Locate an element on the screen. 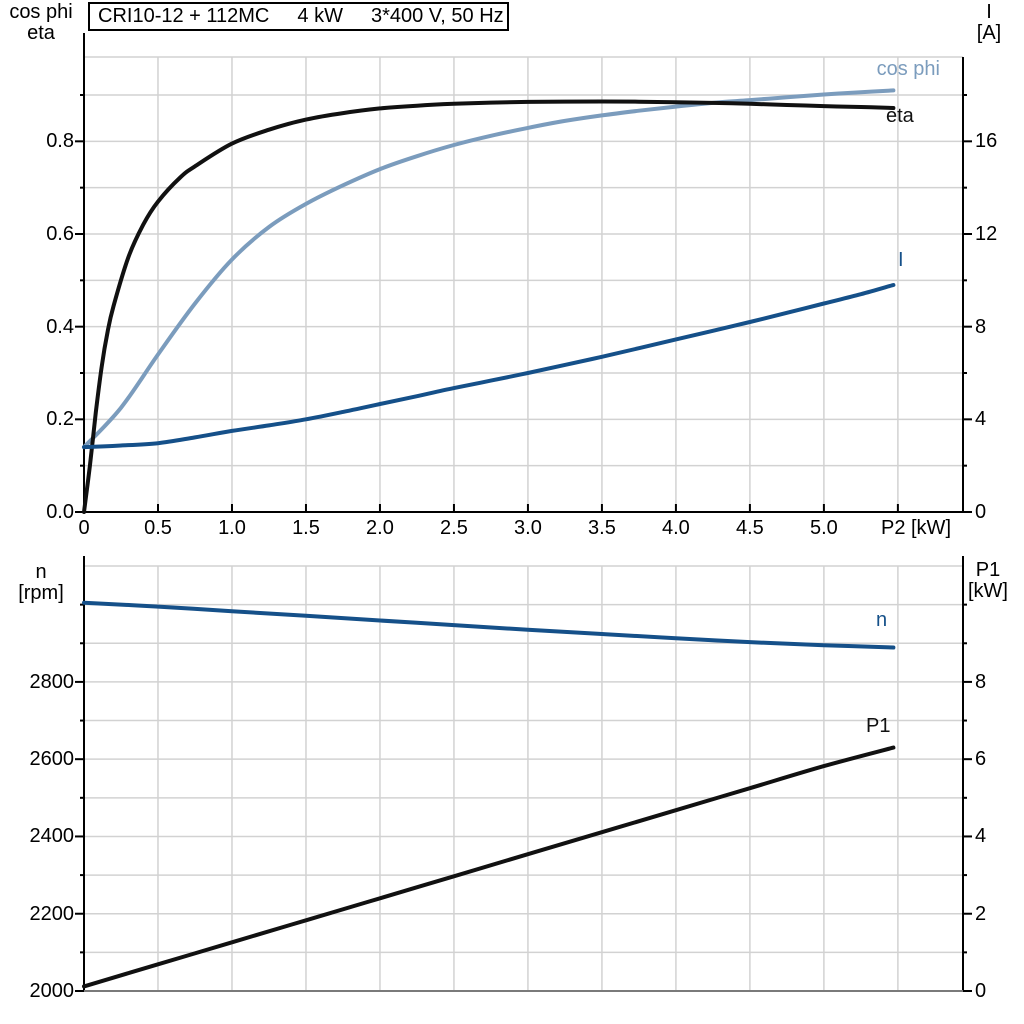  tick-label: 1.5 is located at coordinates (306, 528).